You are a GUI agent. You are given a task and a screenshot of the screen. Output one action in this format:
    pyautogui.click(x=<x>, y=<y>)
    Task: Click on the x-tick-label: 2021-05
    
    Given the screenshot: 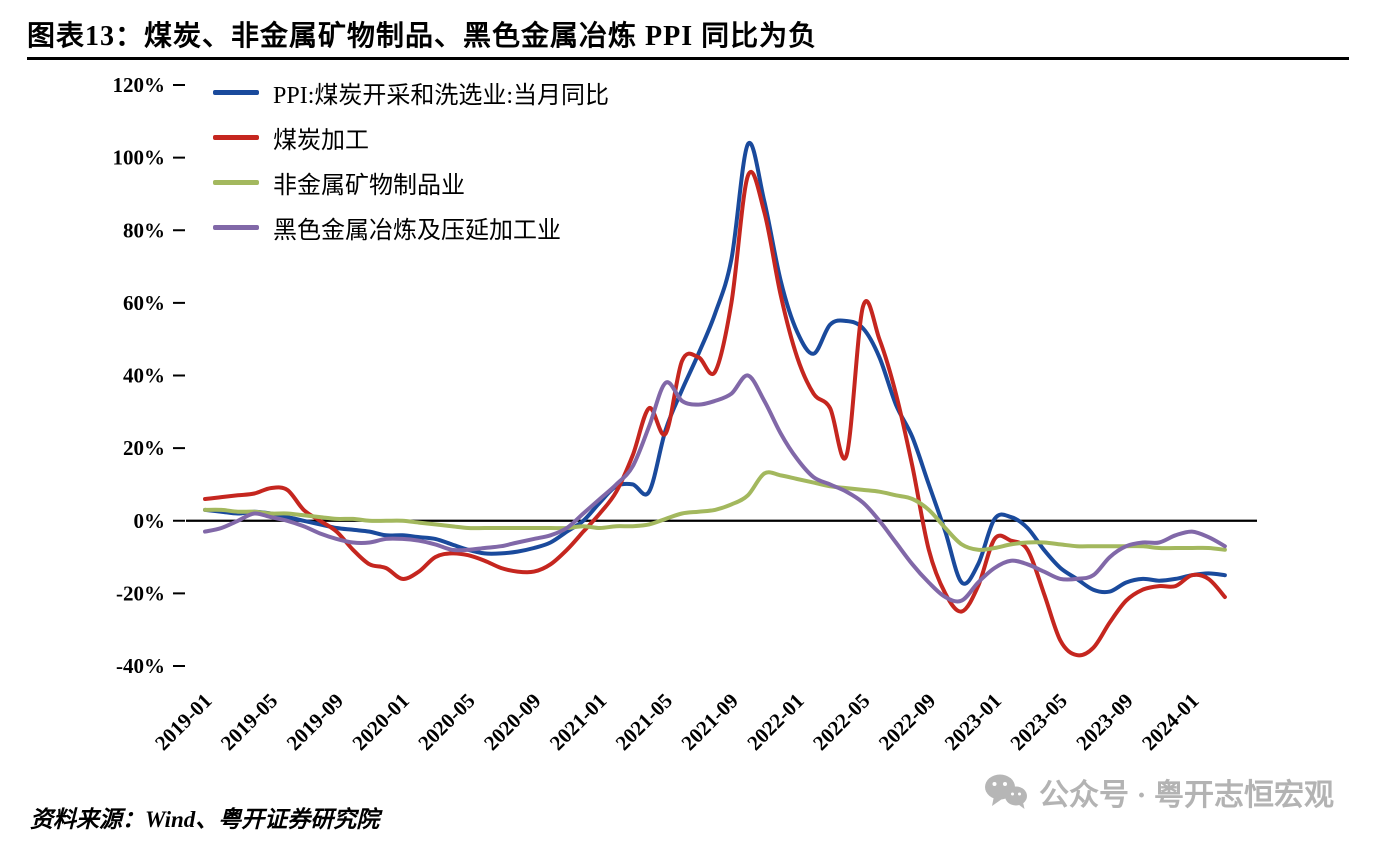 What is the action you would take?
    pyautogui.click(x=644, y=722)
    